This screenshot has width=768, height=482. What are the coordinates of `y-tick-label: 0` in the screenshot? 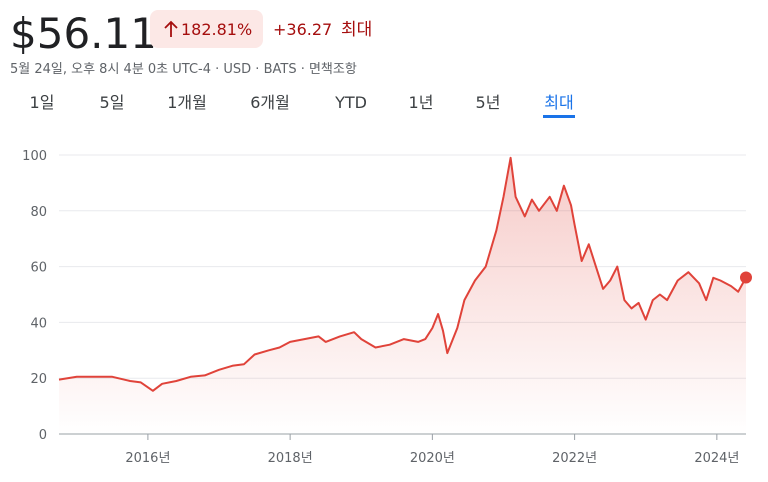 It's located at (43, 435).